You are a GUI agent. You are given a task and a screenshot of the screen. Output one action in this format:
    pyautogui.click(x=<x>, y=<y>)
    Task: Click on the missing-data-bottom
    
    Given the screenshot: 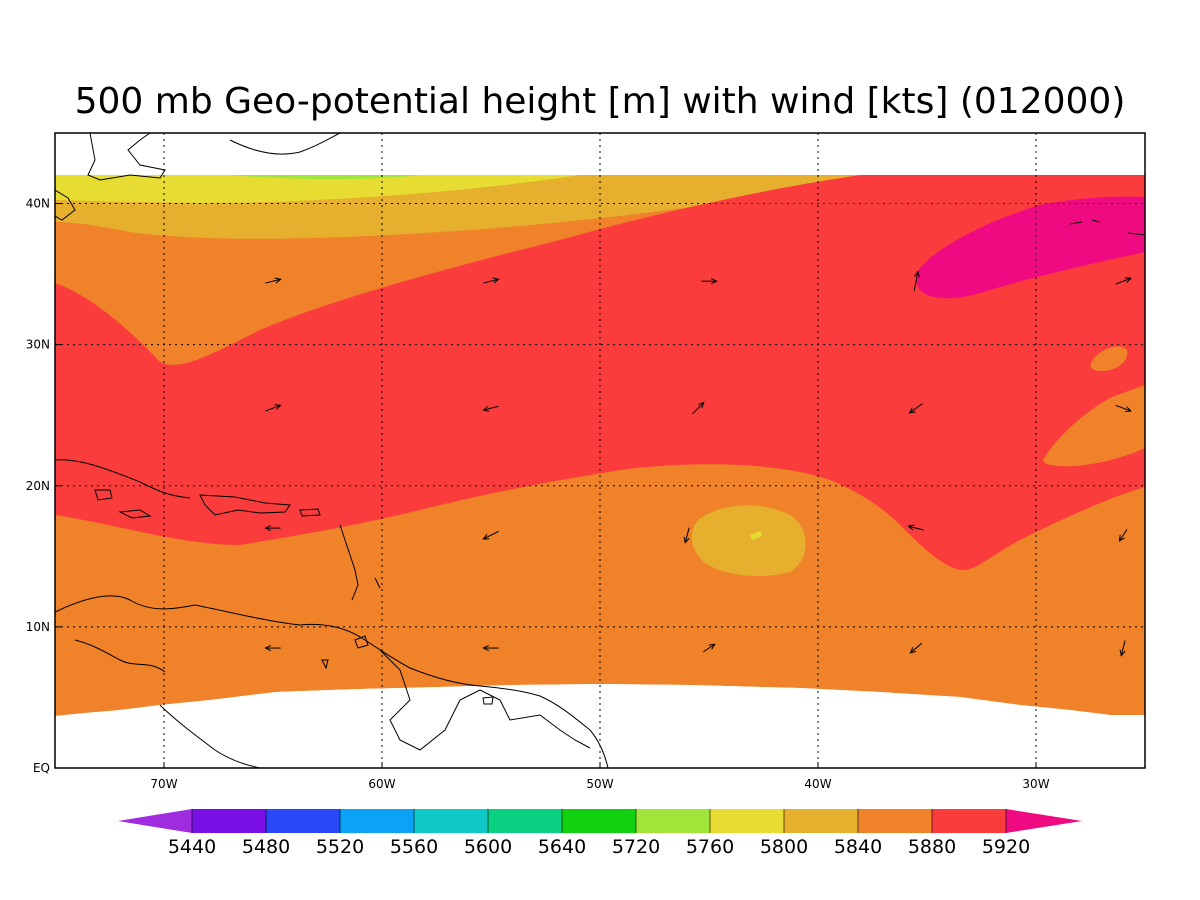 What is the action you would take?
    pyautogui.click(x=600, y=726)
    